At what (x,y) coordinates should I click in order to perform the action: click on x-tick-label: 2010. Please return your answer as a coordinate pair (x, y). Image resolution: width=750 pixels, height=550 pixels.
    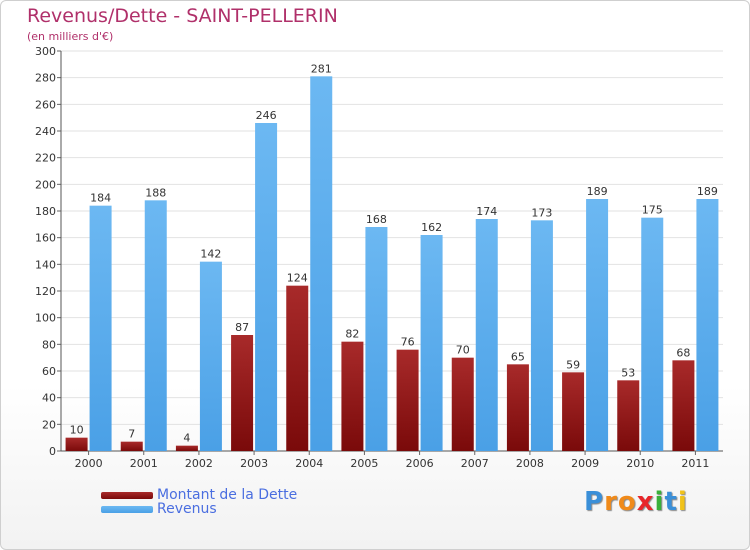
    Looking at the image, I should click on (640, 463).